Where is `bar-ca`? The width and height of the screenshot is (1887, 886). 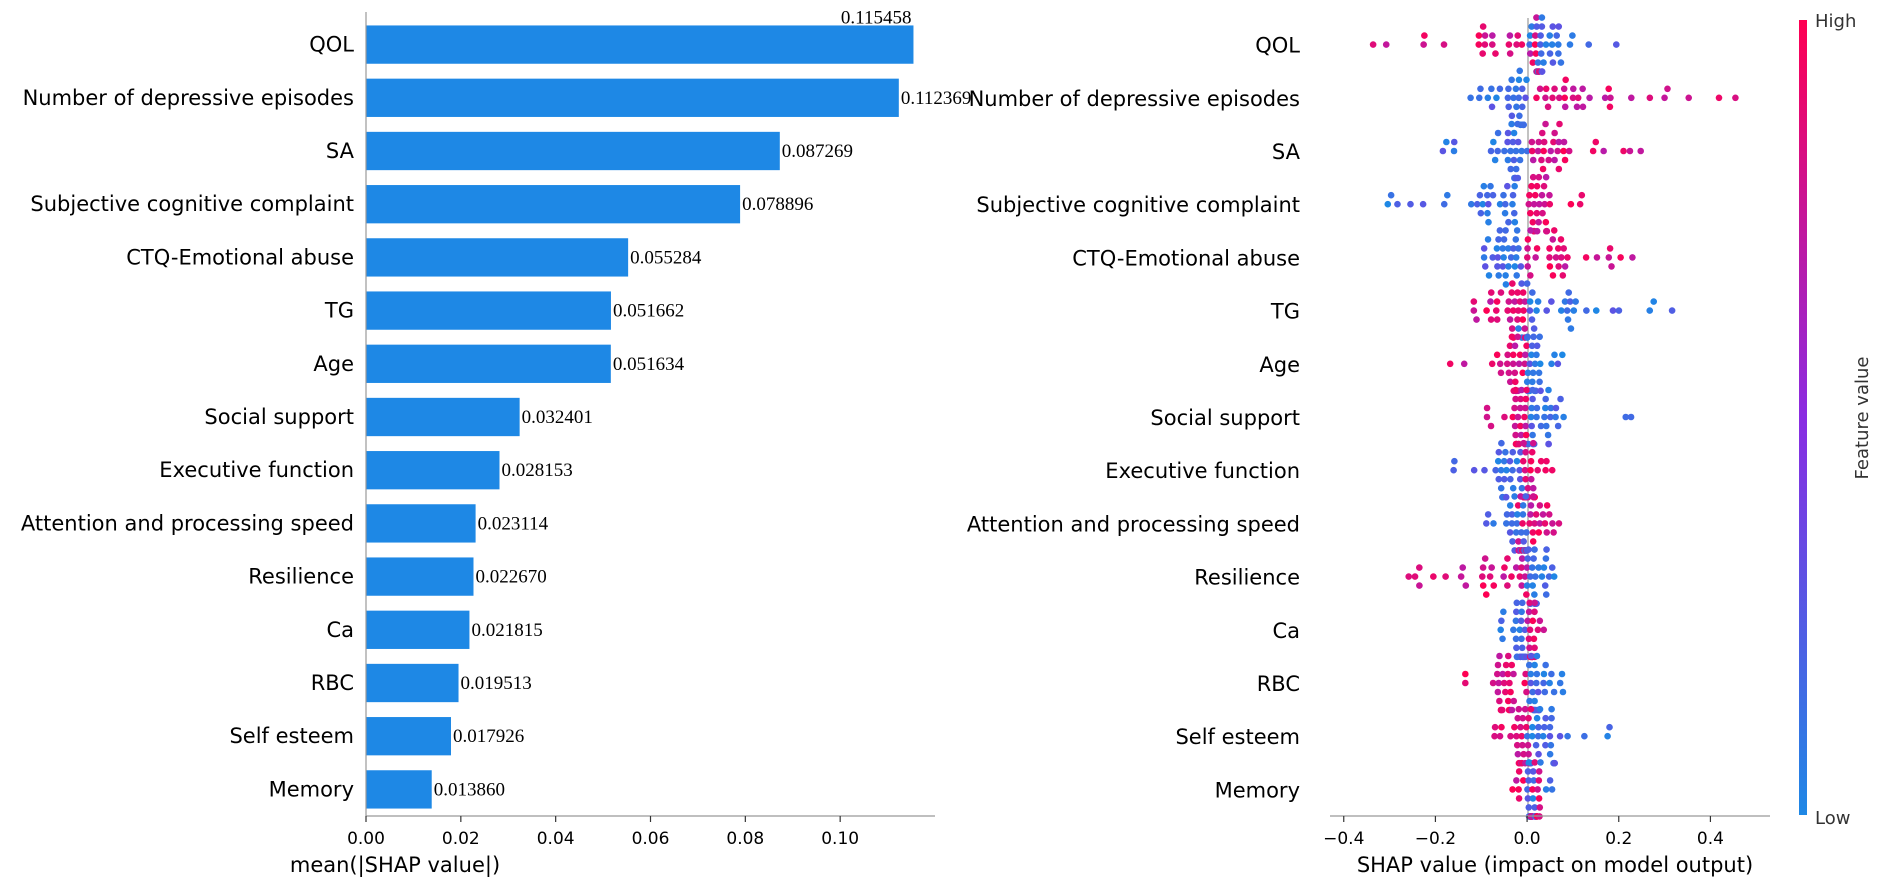
bar-ca is located at coordinates (418, 629).